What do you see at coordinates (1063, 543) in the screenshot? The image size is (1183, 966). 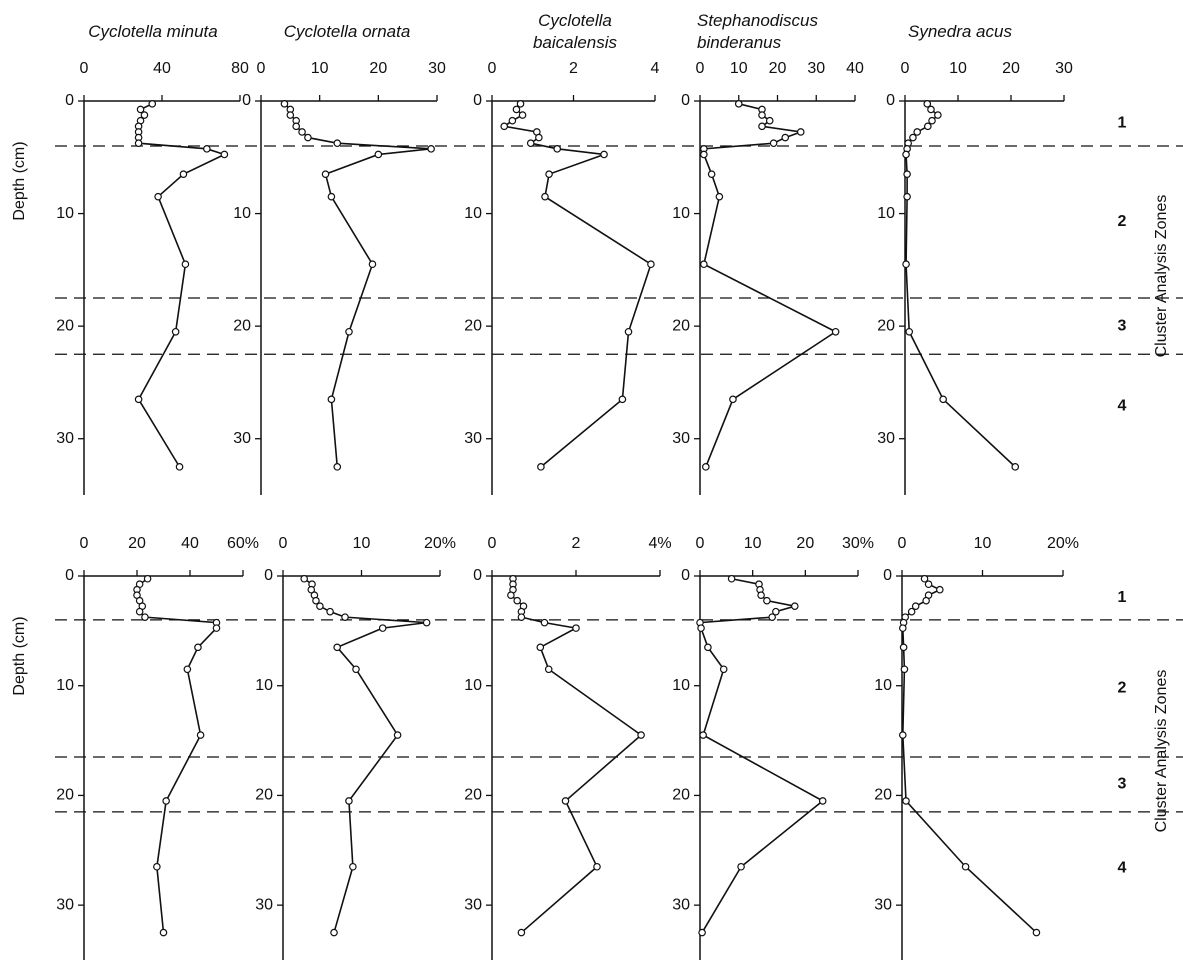 I see `x-tick-label: 20%` at bounding box center [1063, 543].